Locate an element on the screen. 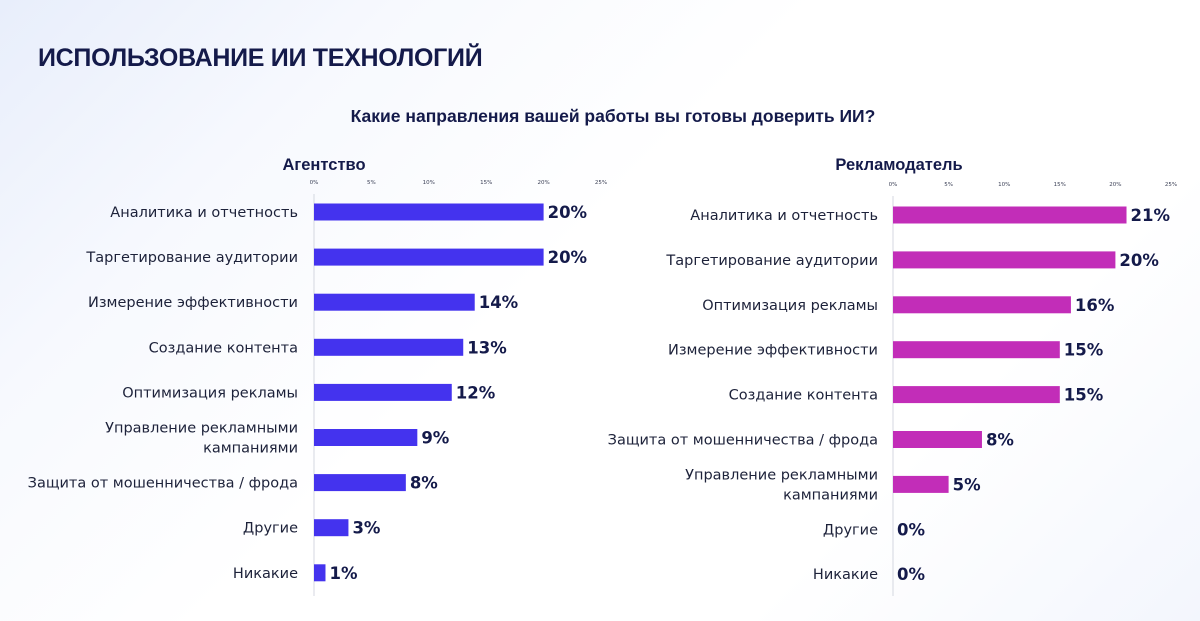  agency-category-label: Аналитика и отчетность is located at coordinates (204, 213).